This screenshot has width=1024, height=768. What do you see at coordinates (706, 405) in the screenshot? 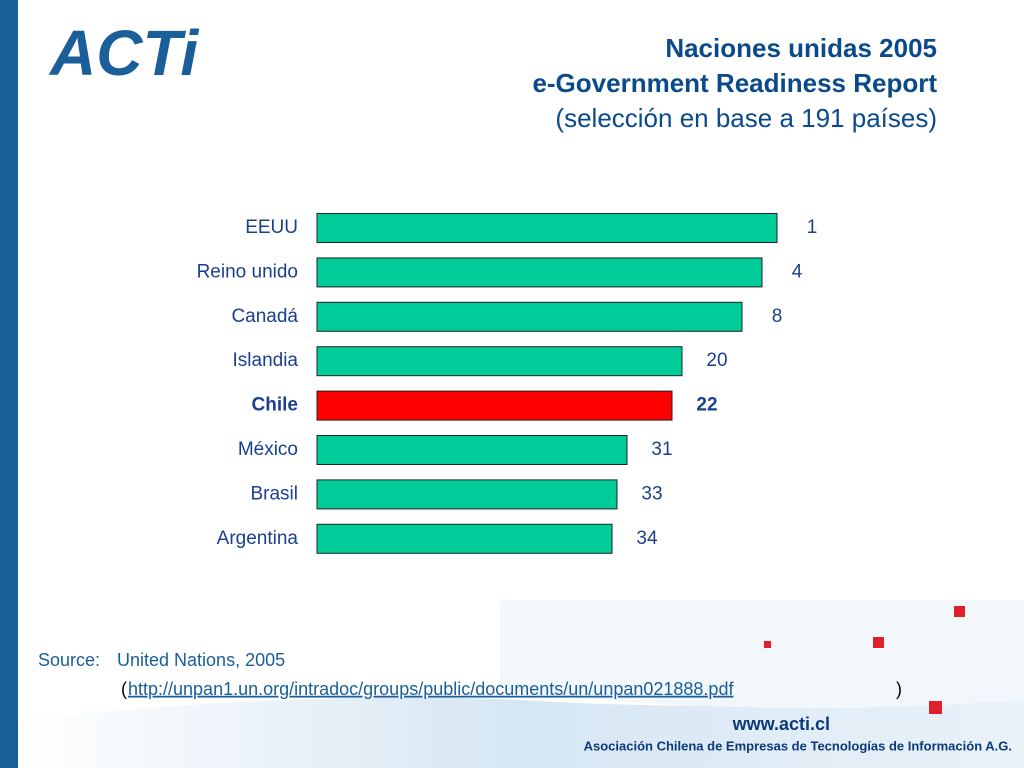
I see `value-label: 22` at bounding box center [706, 405].